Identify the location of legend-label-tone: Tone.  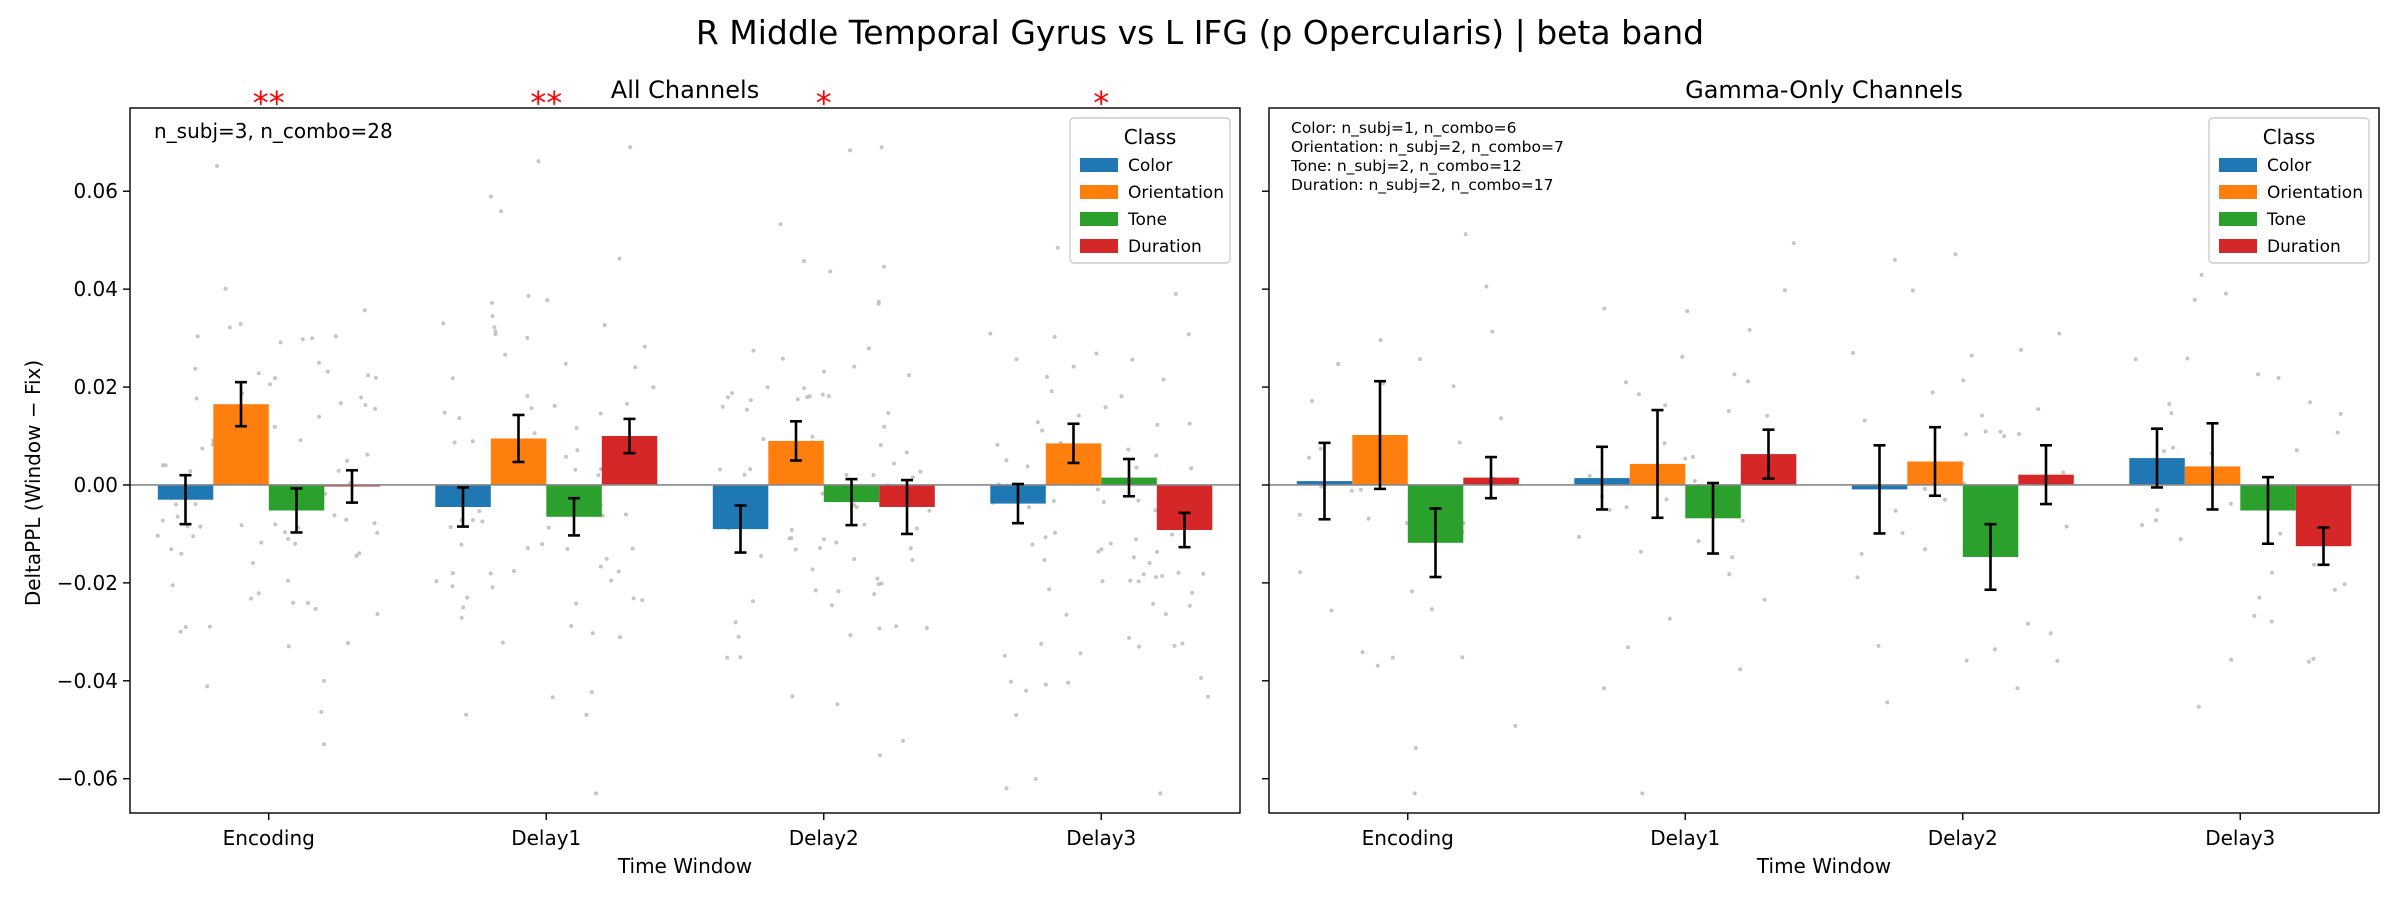
(1147, 220).